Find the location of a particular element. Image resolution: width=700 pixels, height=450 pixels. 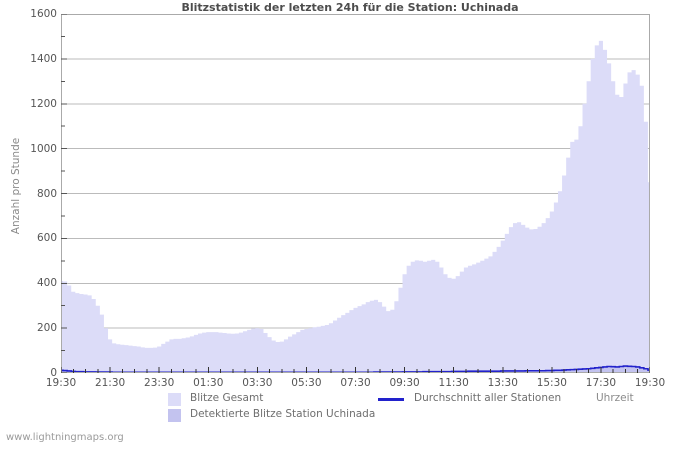

x-tick-label: 01:30 is located at coordinates (208, 383).